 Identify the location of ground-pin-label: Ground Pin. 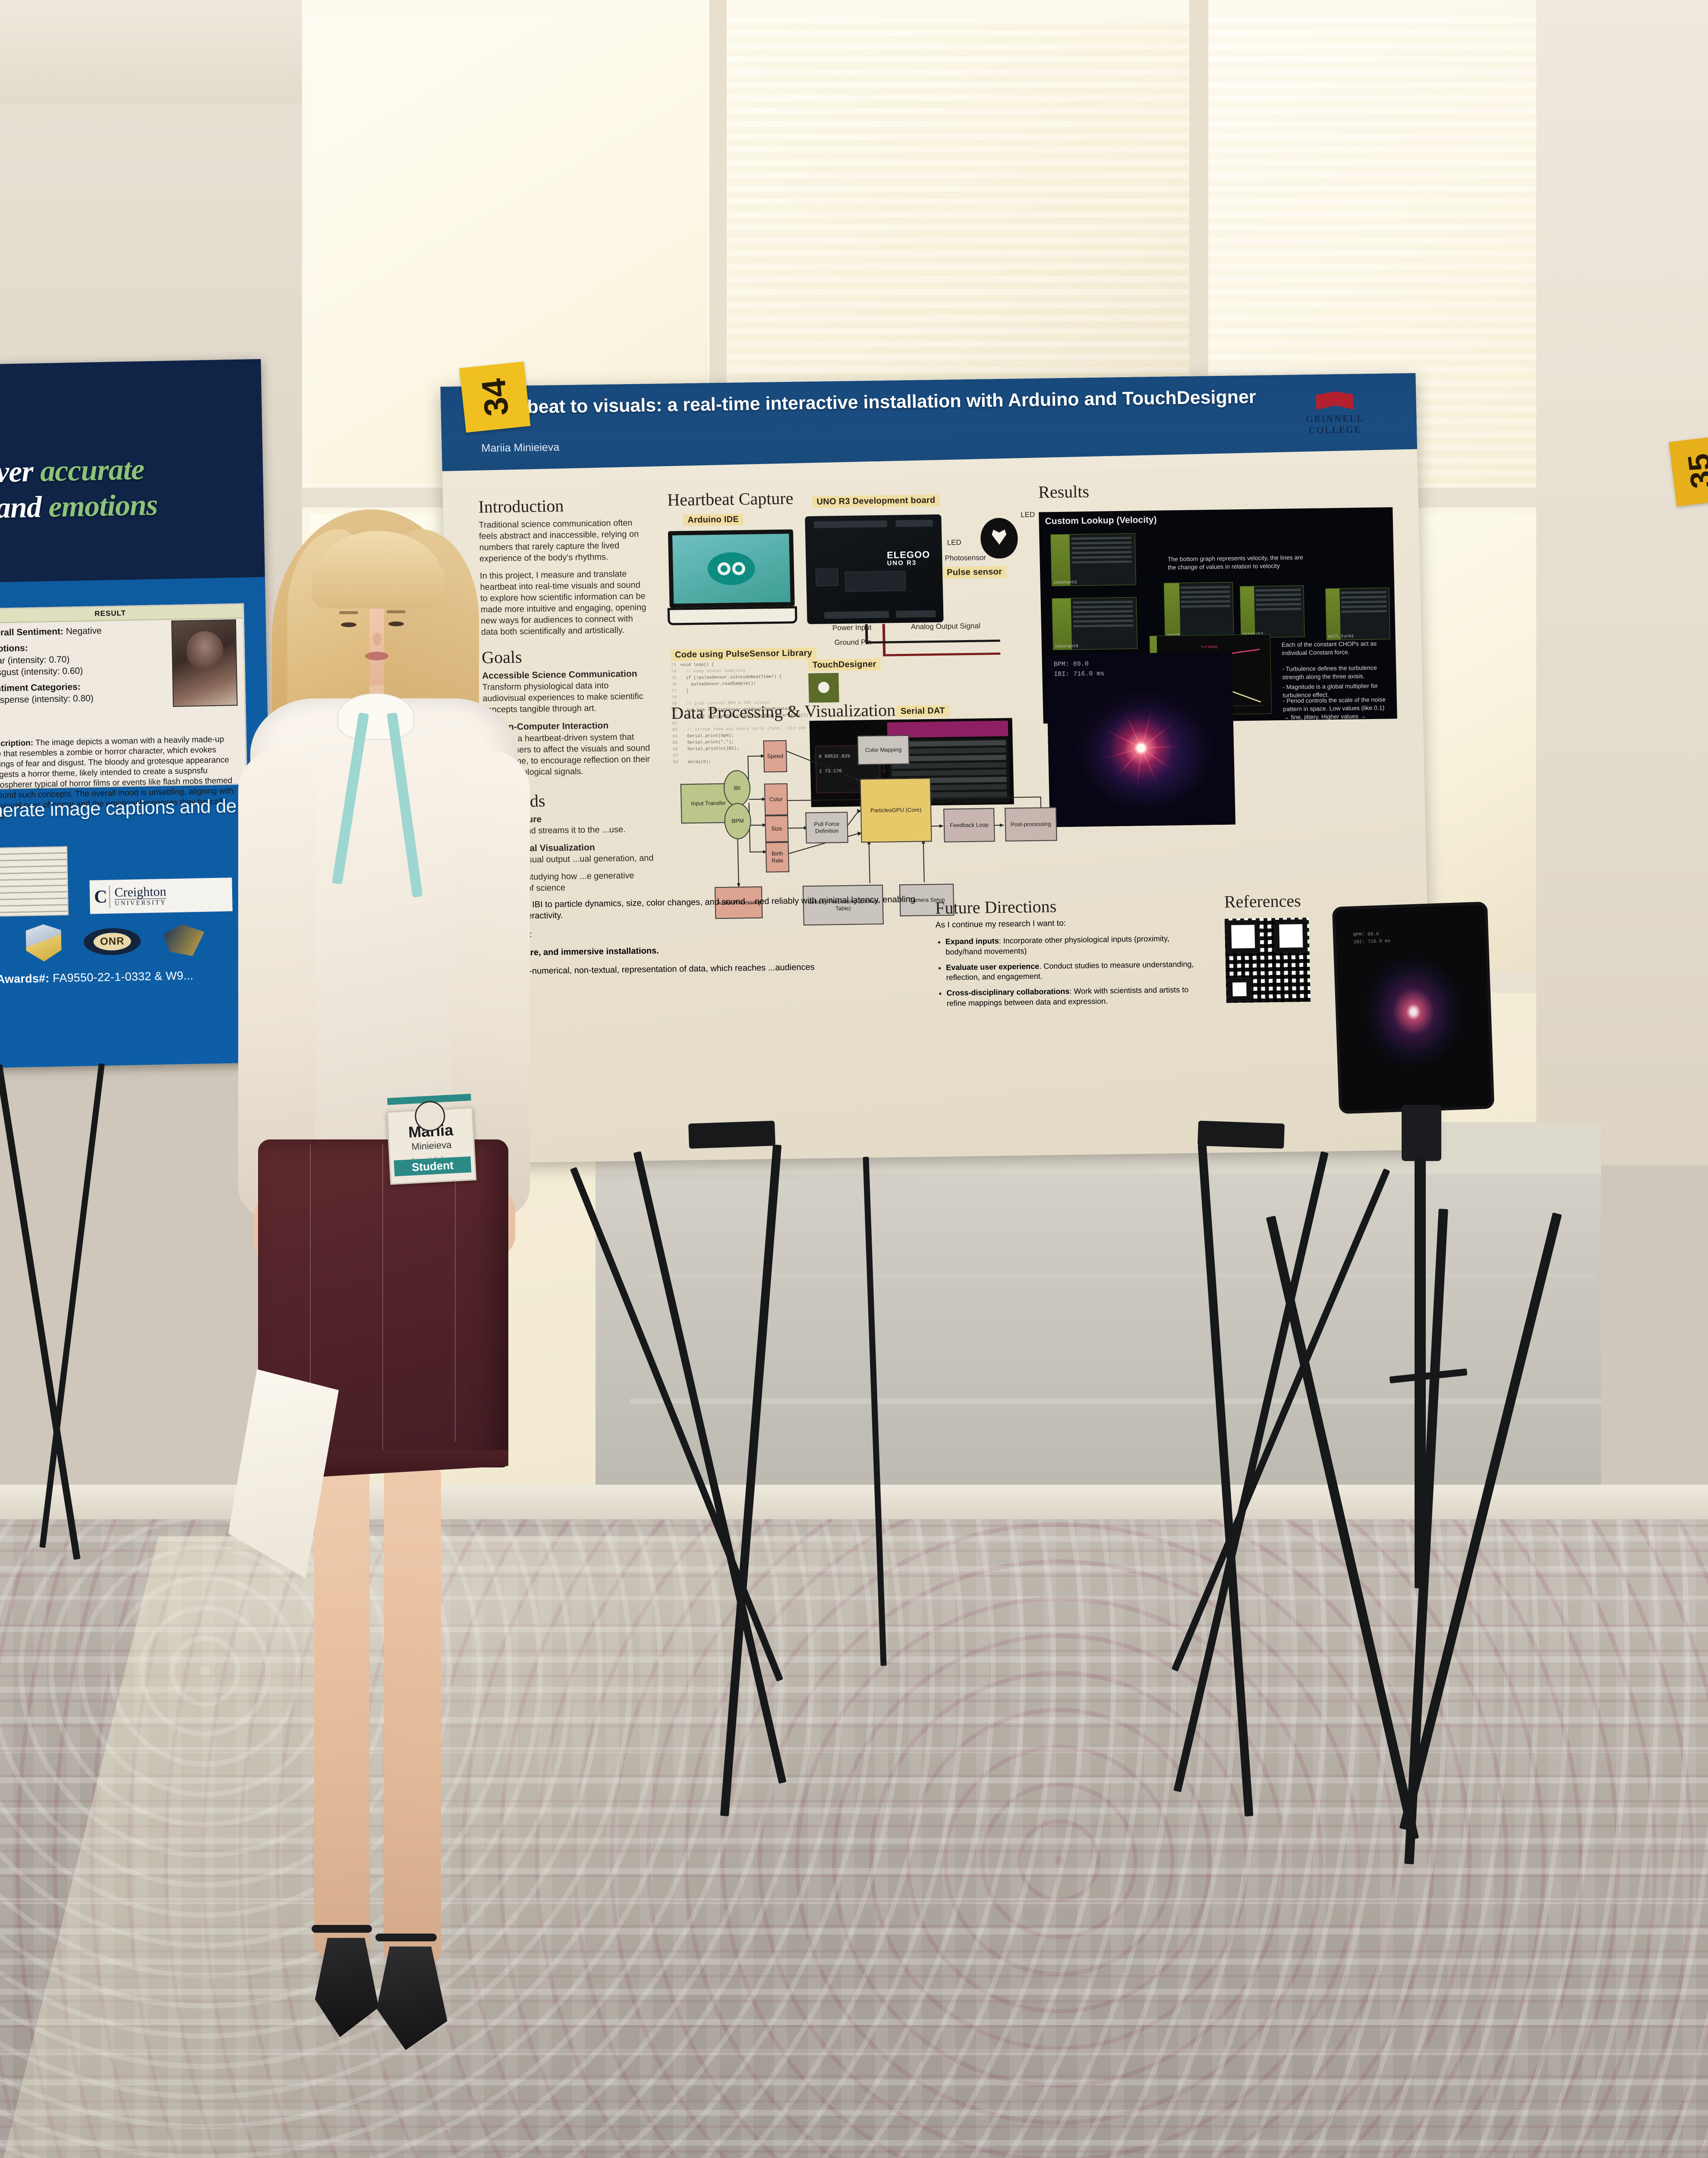
(853, 642).